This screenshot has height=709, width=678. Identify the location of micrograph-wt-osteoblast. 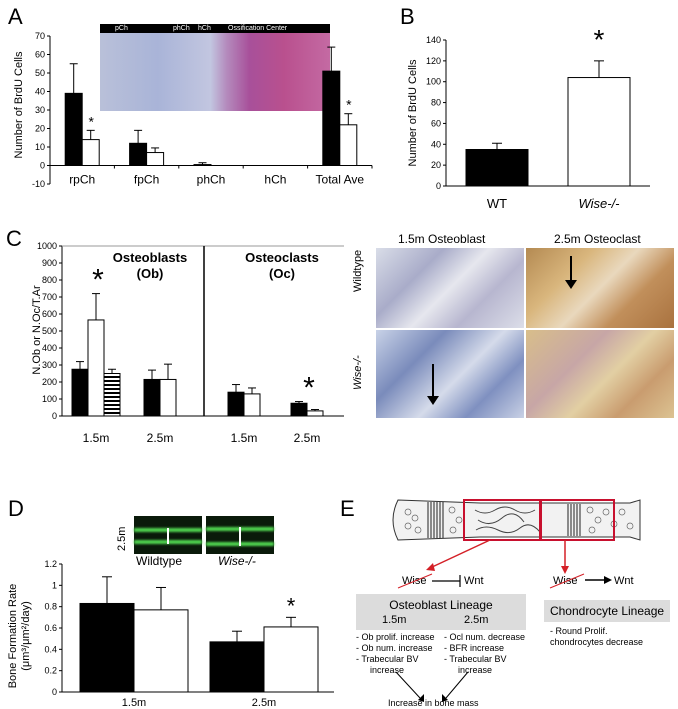
(450, 288).